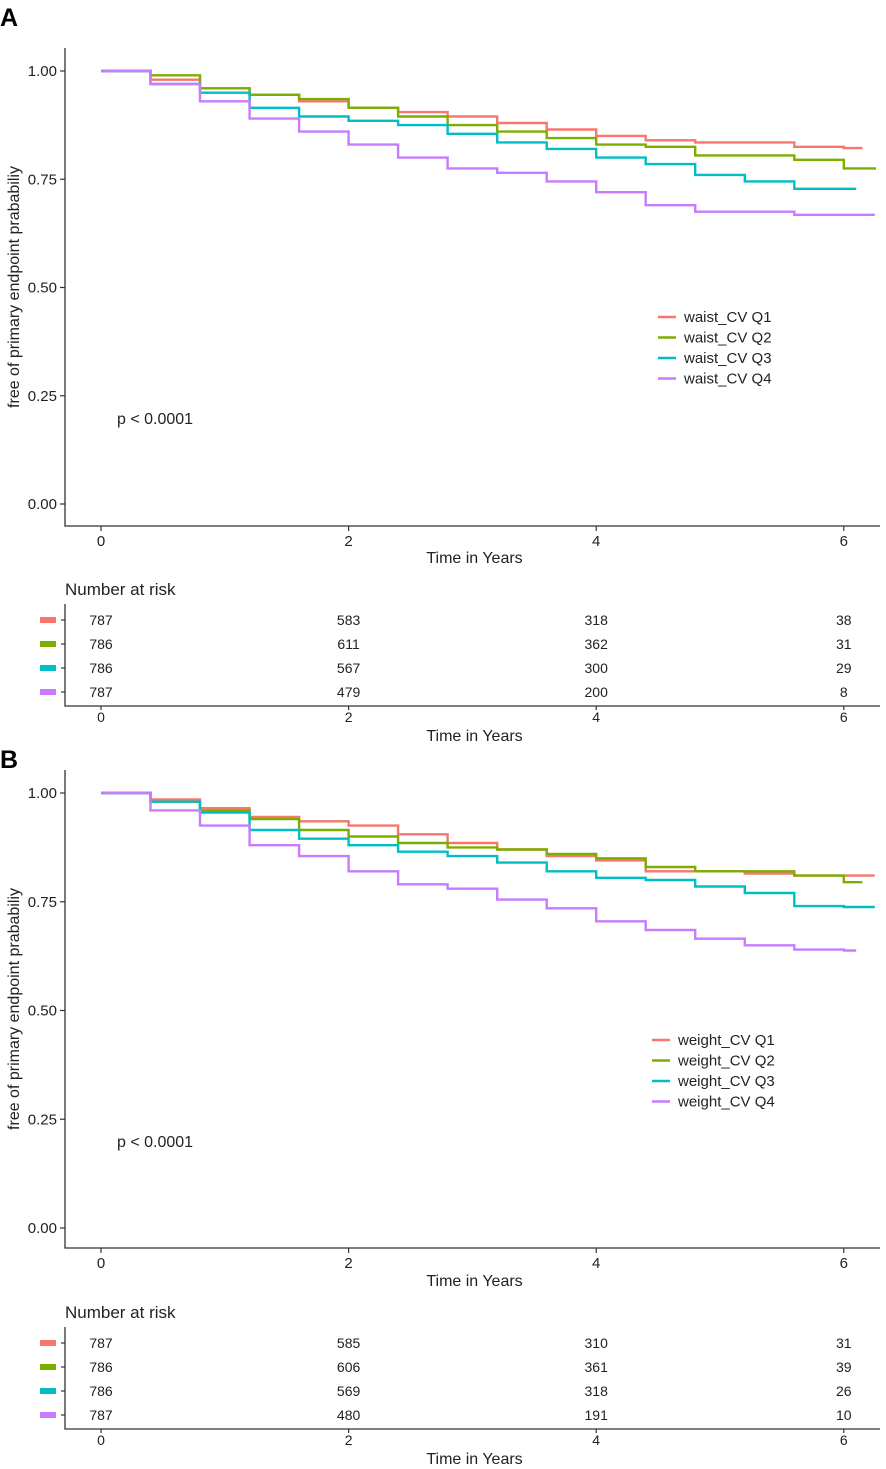  I want to click on risk-x-tick-label: 0, so click(101, 1440).